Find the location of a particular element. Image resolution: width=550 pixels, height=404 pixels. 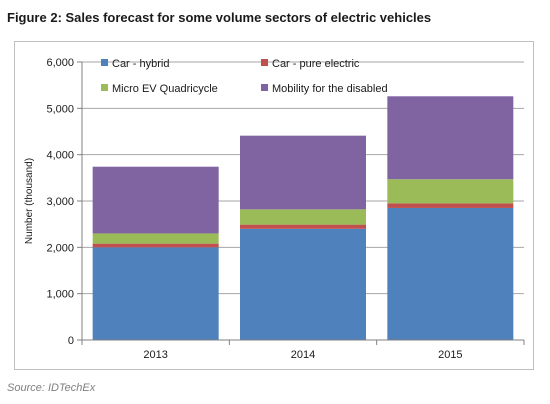

legend-label-4: Mobility for the disabled is located at coordinates (330, 89).